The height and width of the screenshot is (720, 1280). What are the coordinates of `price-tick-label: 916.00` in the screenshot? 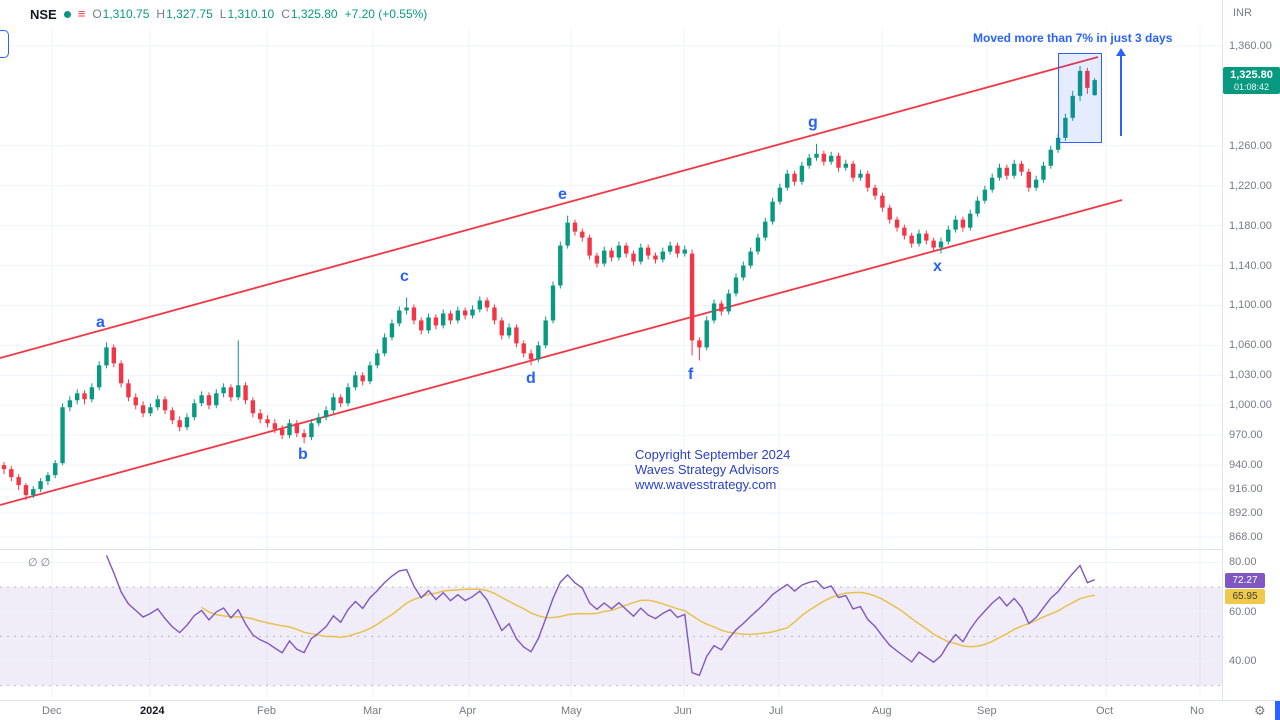 It's located at (1246, 489).